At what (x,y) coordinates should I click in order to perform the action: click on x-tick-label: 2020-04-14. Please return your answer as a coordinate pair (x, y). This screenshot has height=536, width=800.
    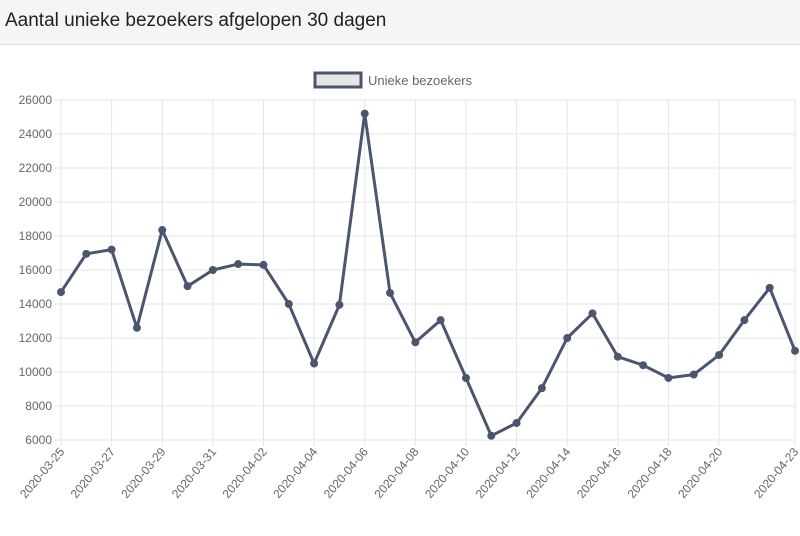
    Looking at the image, I should click on (548, 473).